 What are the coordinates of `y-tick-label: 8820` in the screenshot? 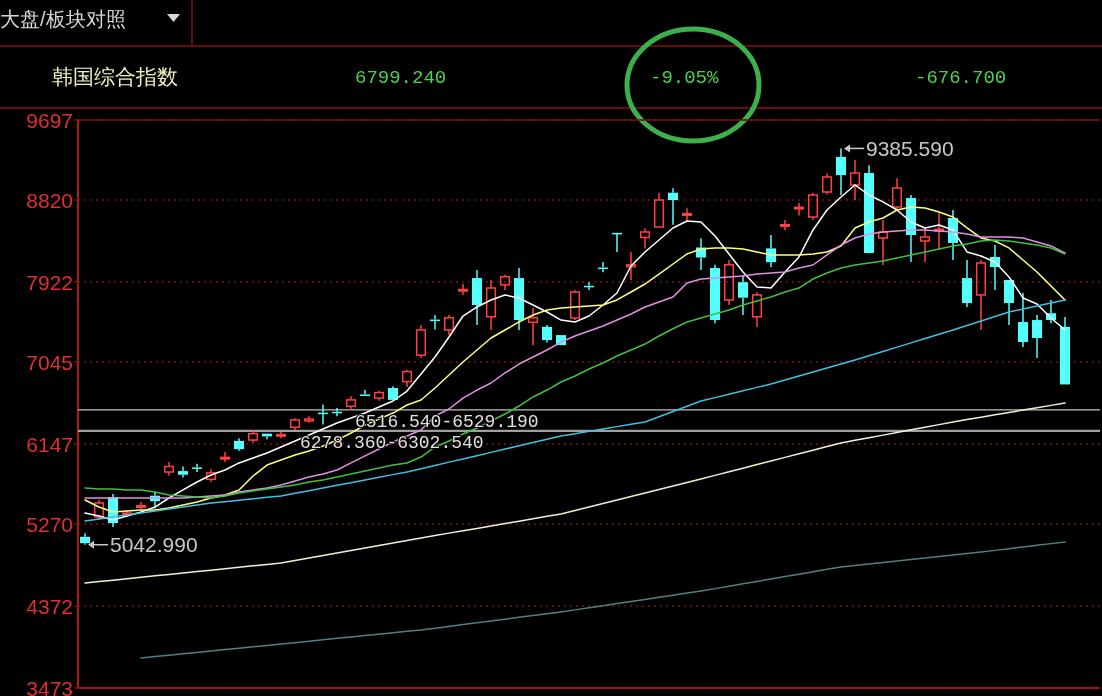 It's located at (49, 200).